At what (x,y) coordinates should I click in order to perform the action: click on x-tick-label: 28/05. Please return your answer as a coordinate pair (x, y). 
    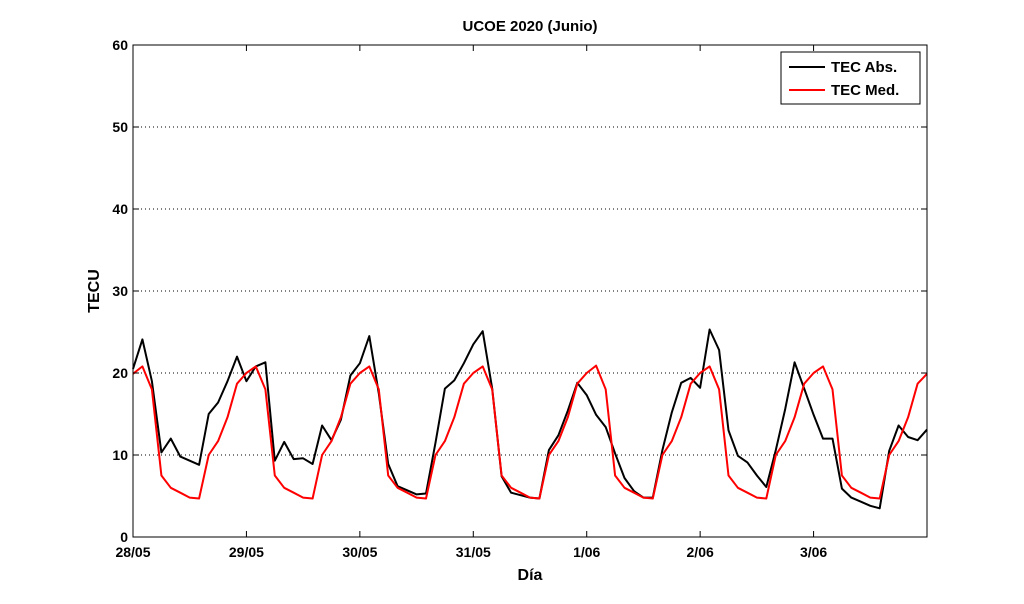
    Looking at the image, I should click on (132, 552).